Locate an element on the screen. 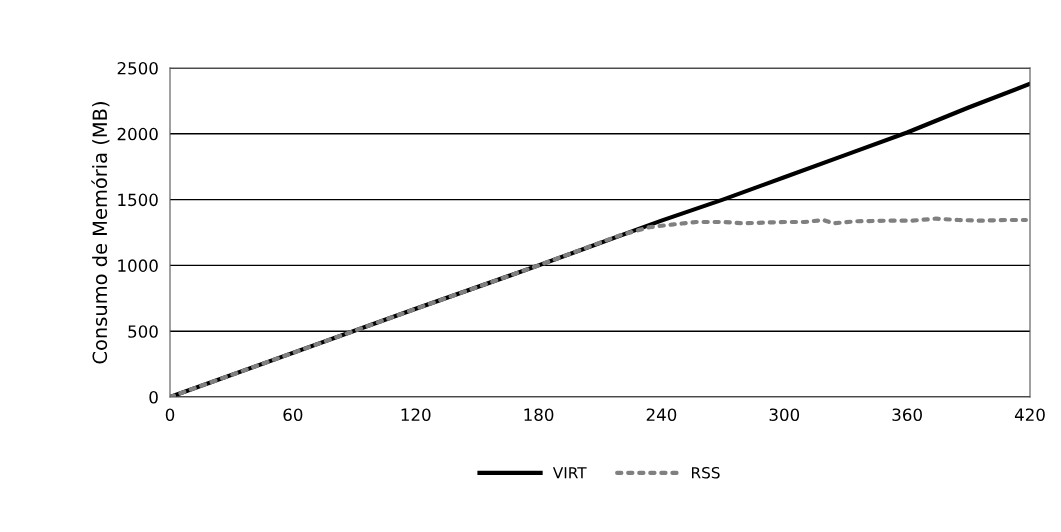  y-tick-label: 1000 is located at coordinates (138, 265).